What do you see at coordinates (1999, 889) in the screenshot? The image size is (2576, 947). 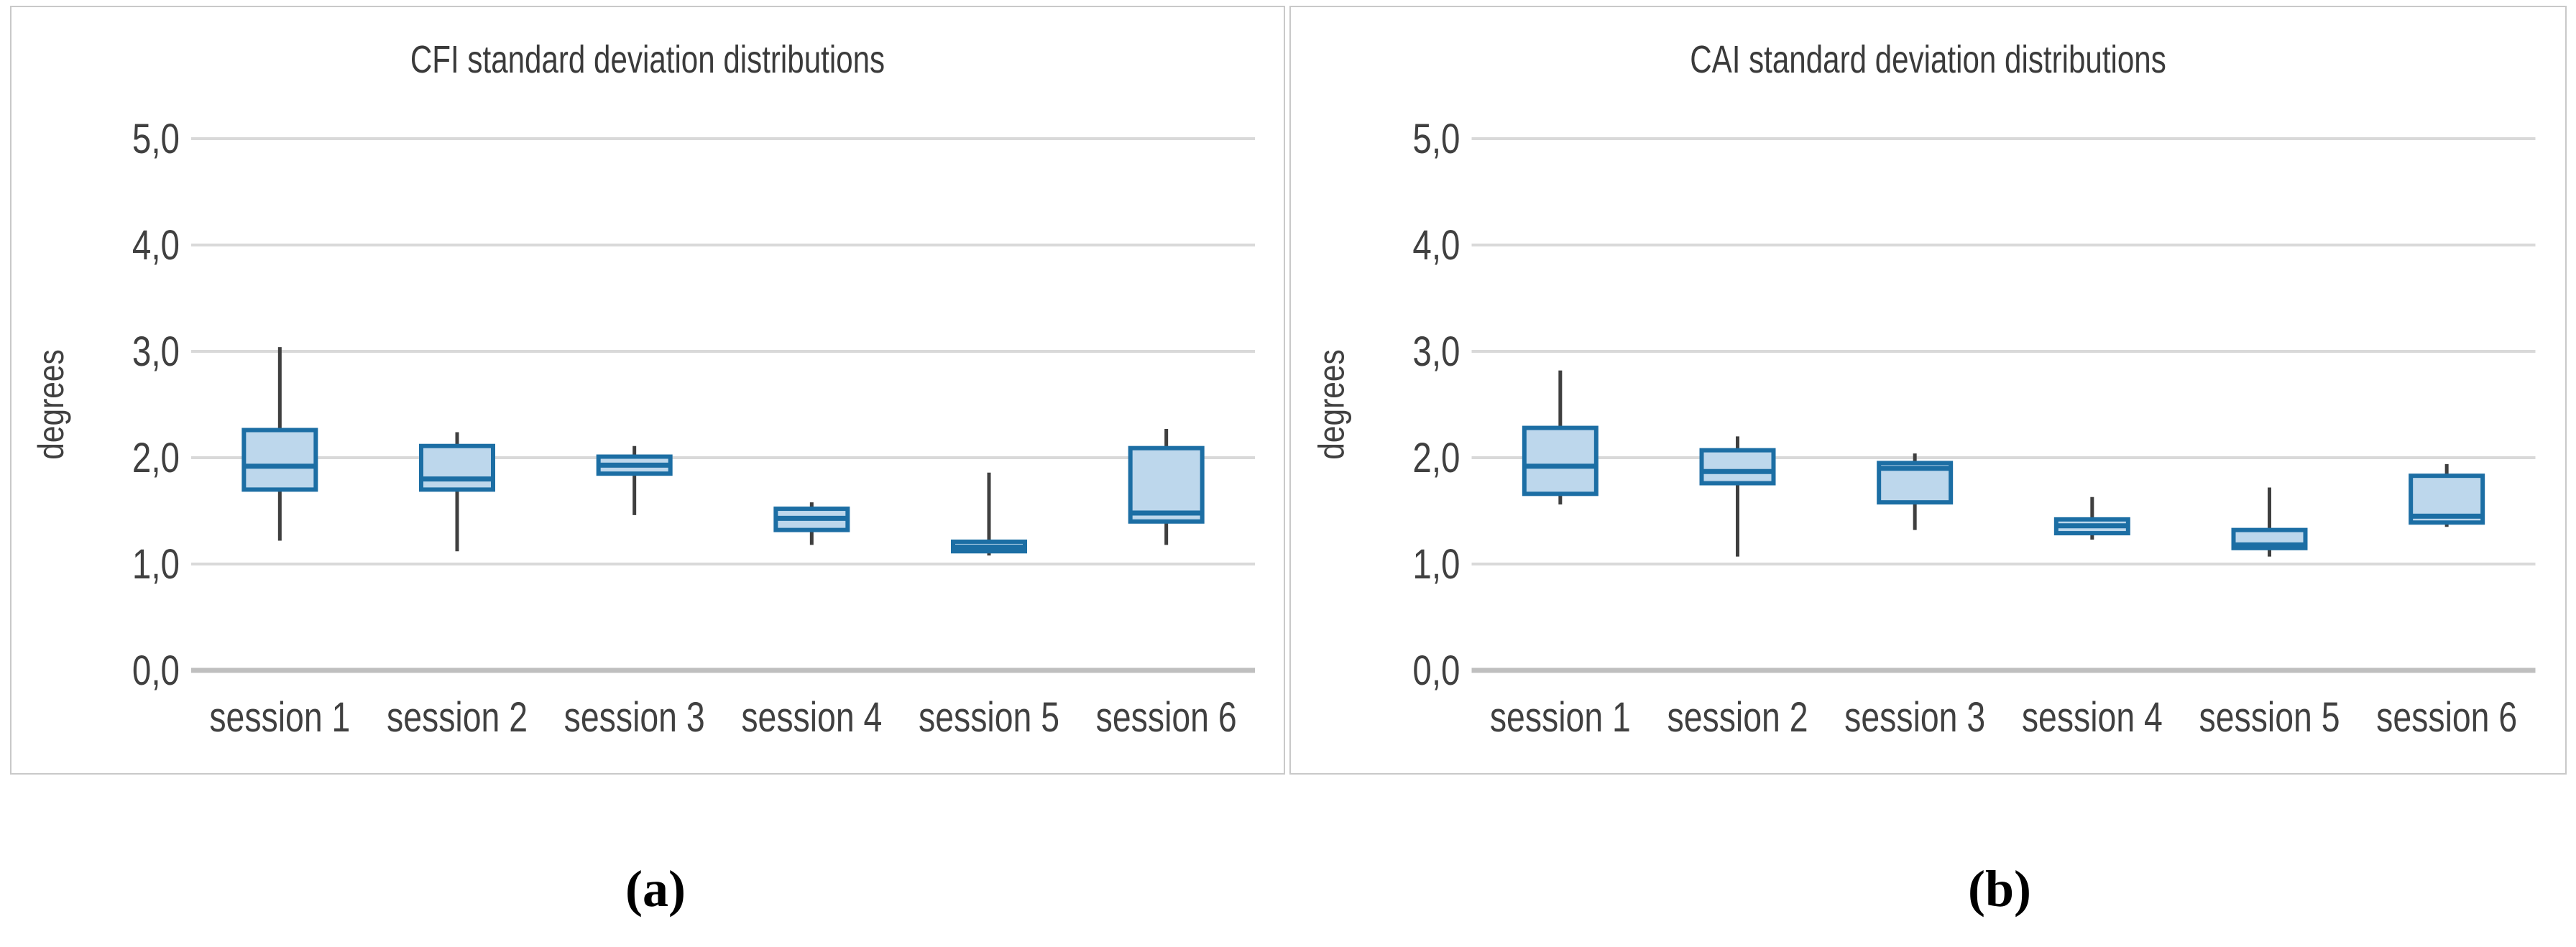 I see `panel-caption-b: (b)` at bounding box center [1999, 889].